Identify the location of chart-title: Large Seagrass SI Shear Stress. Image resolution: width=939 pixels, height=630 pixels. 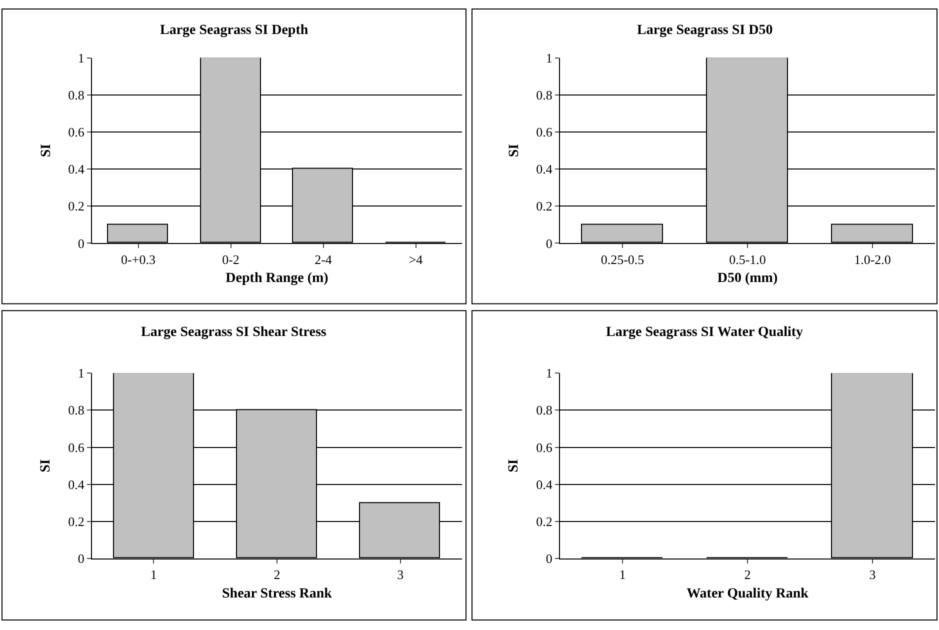
(234, 332).